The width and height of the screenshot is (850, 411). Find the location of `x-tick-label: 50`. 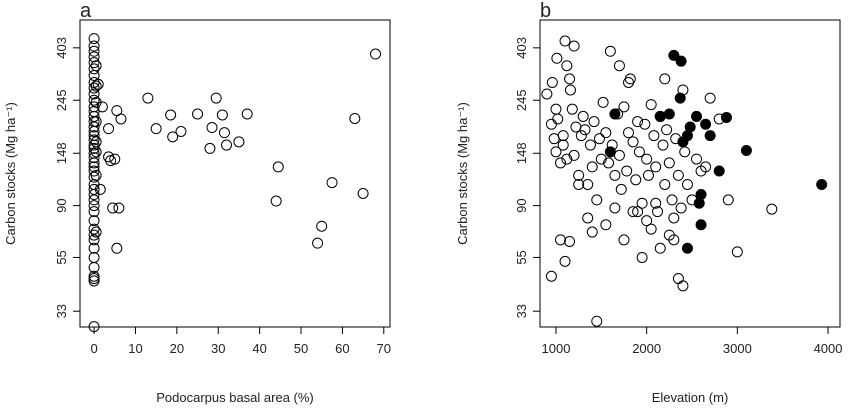

x-tick-label: 50 is located at coordinates (301, 348).